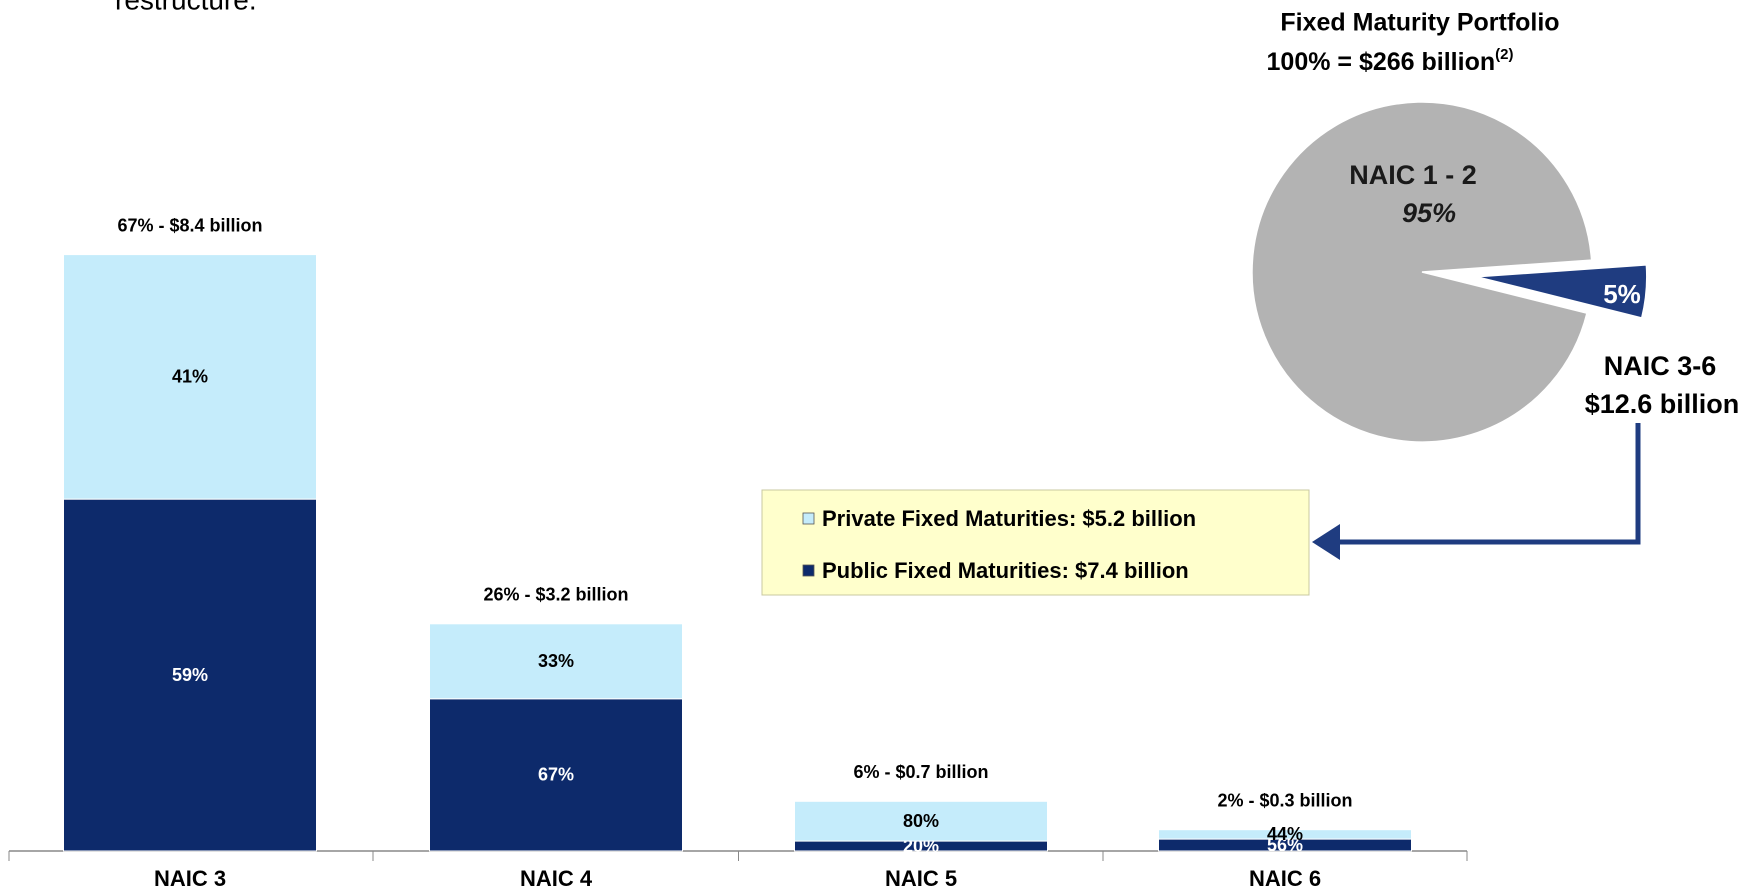 This screenshot has height=894, width=1758. I want to click on segment-label: 80%, so click(921, 821).